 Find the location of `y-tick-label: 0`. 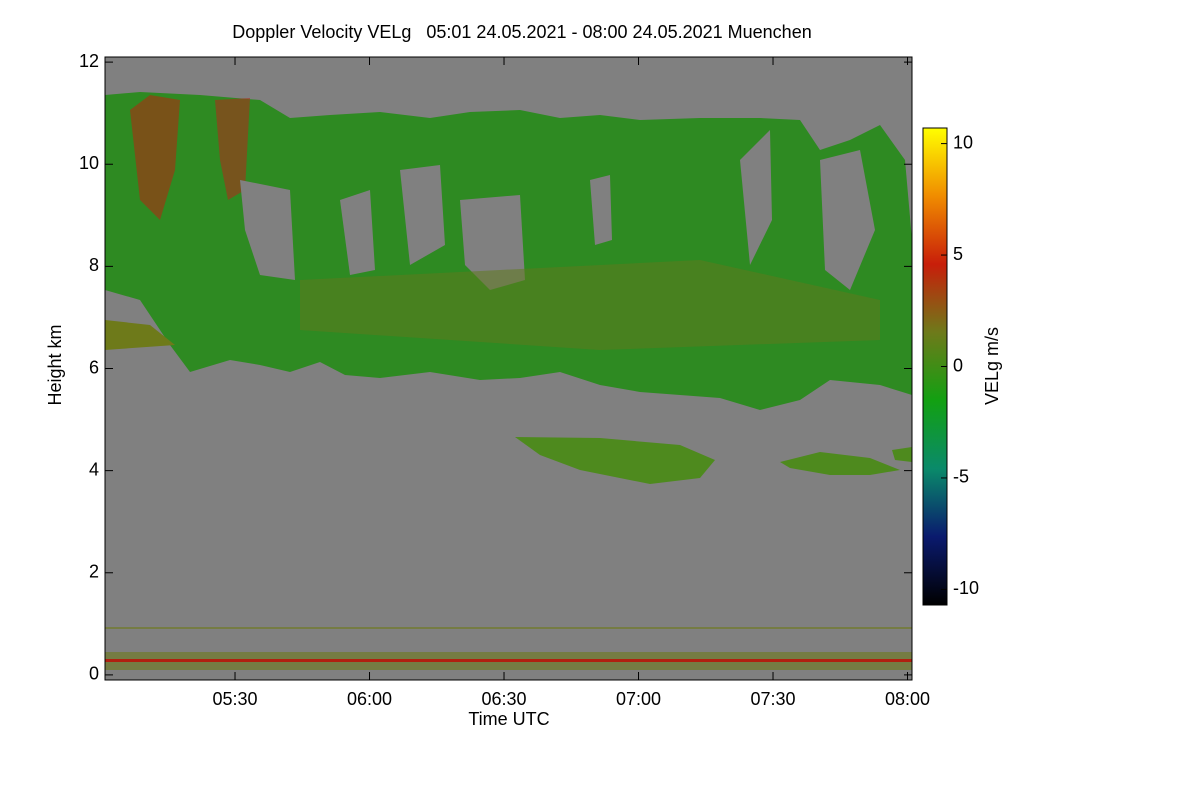

y-tick-label: 0 is located at coordinates (94, 674).